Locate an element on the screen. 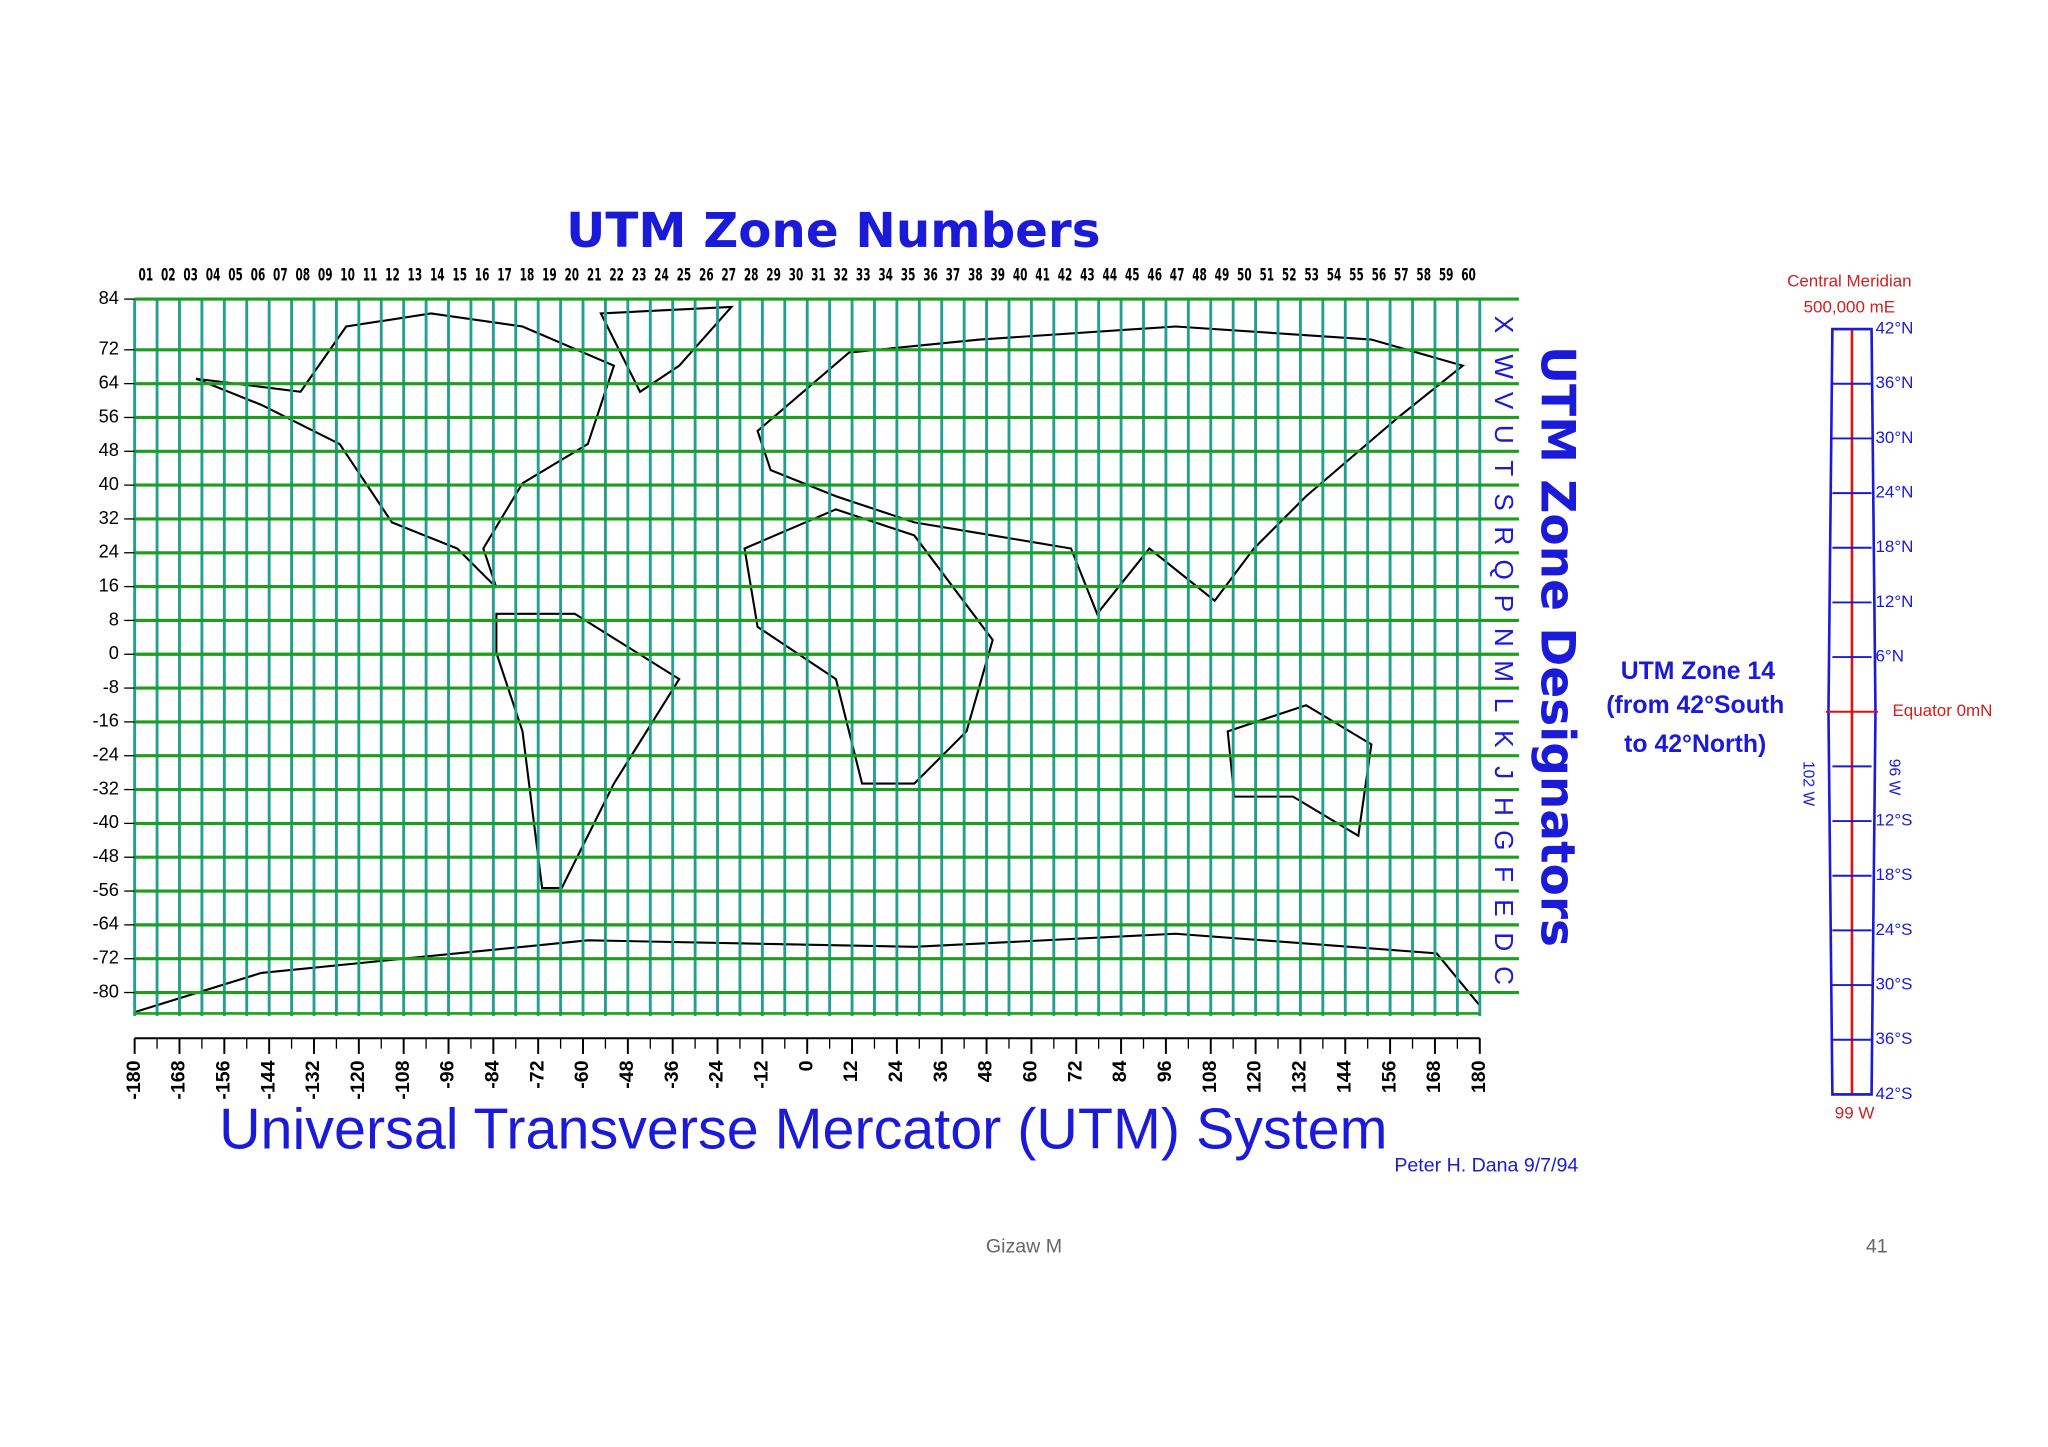  zone-number: 55 is located at coordinates (1356, 275).